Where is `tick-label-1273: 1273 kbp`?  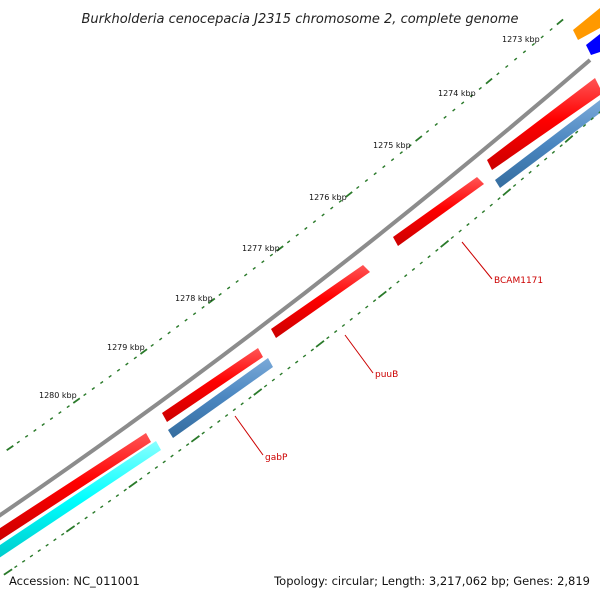
tick-label-1273: 1273 kbp is located at coordinates (521, 39).